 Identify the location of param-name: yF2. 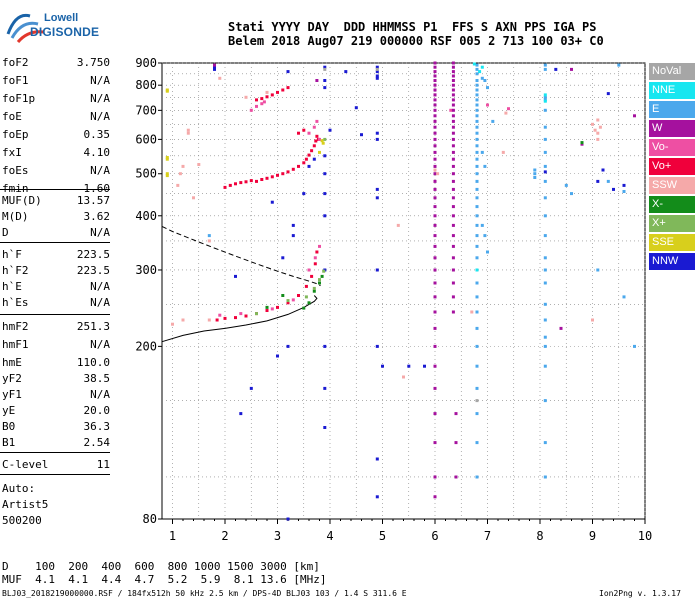
(12, 378).